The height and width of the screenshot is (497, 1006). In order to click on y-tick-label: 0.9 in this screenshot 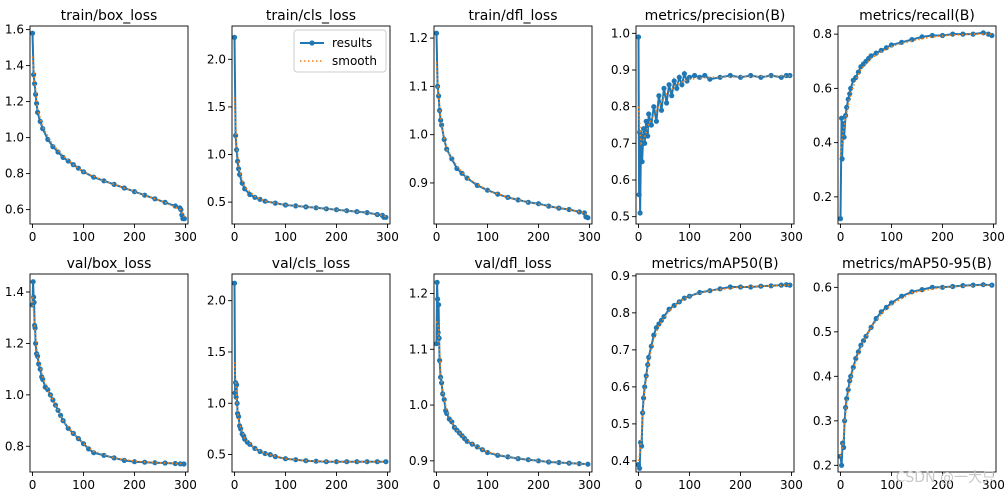, I will do `click(620, 70)`.